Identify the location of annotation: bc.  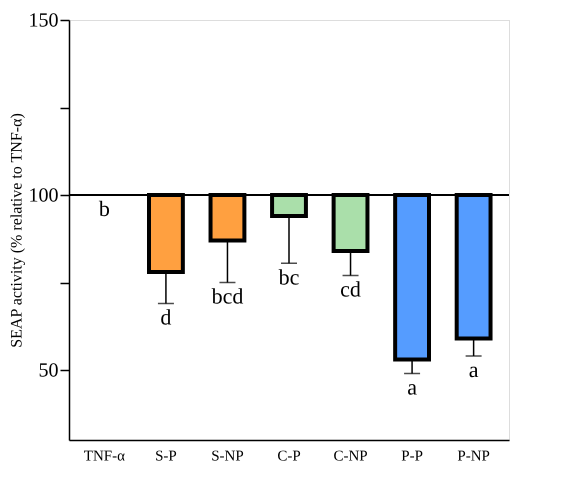
(289, 277).